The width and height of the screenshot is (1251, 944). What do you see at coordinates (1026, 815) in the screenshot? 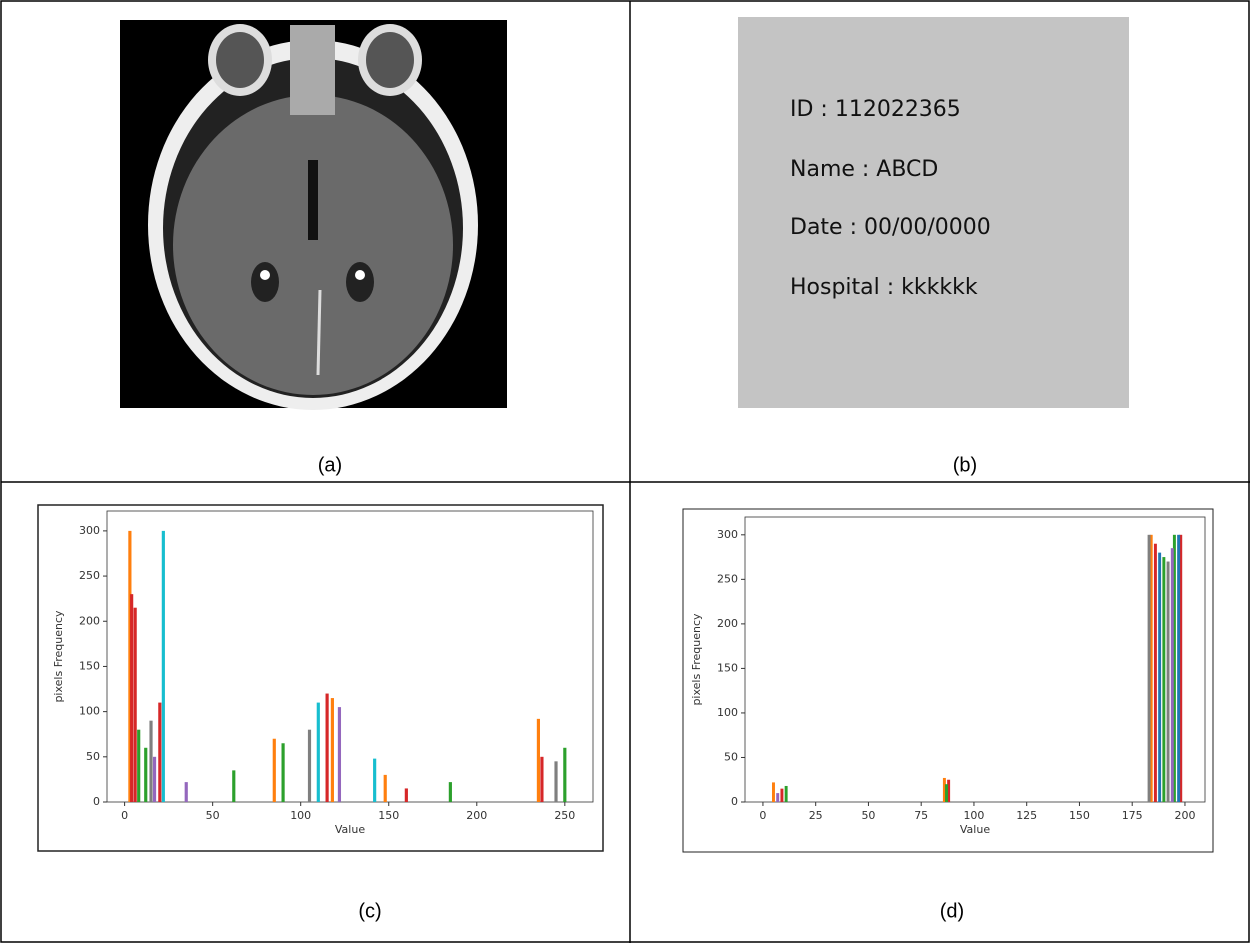
I see `x-tick-label: 125` at bounding box center [1026, 815].